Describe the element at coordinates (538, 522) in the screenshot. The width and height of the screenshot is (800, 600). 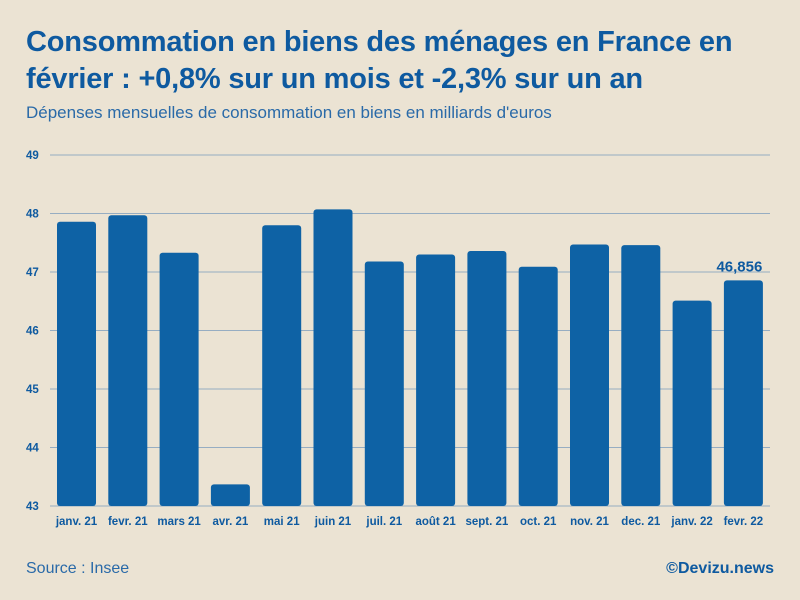
I see `x-tick-label: oct. 21` at that location.